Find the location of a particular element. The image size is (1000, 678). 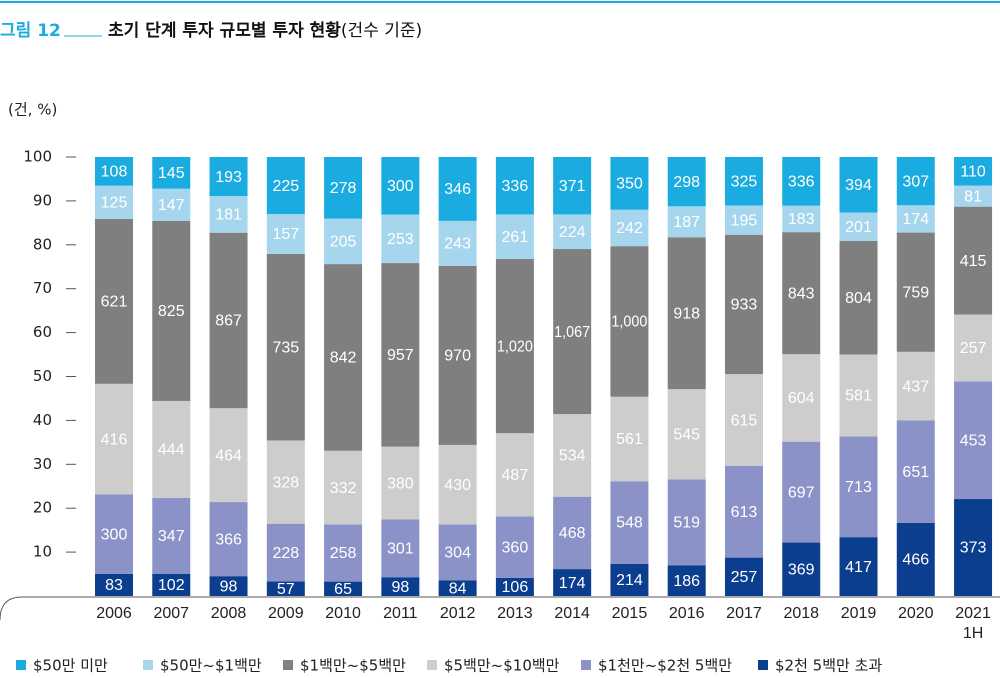

data-label: 336 is located at coordinates (801, 182).